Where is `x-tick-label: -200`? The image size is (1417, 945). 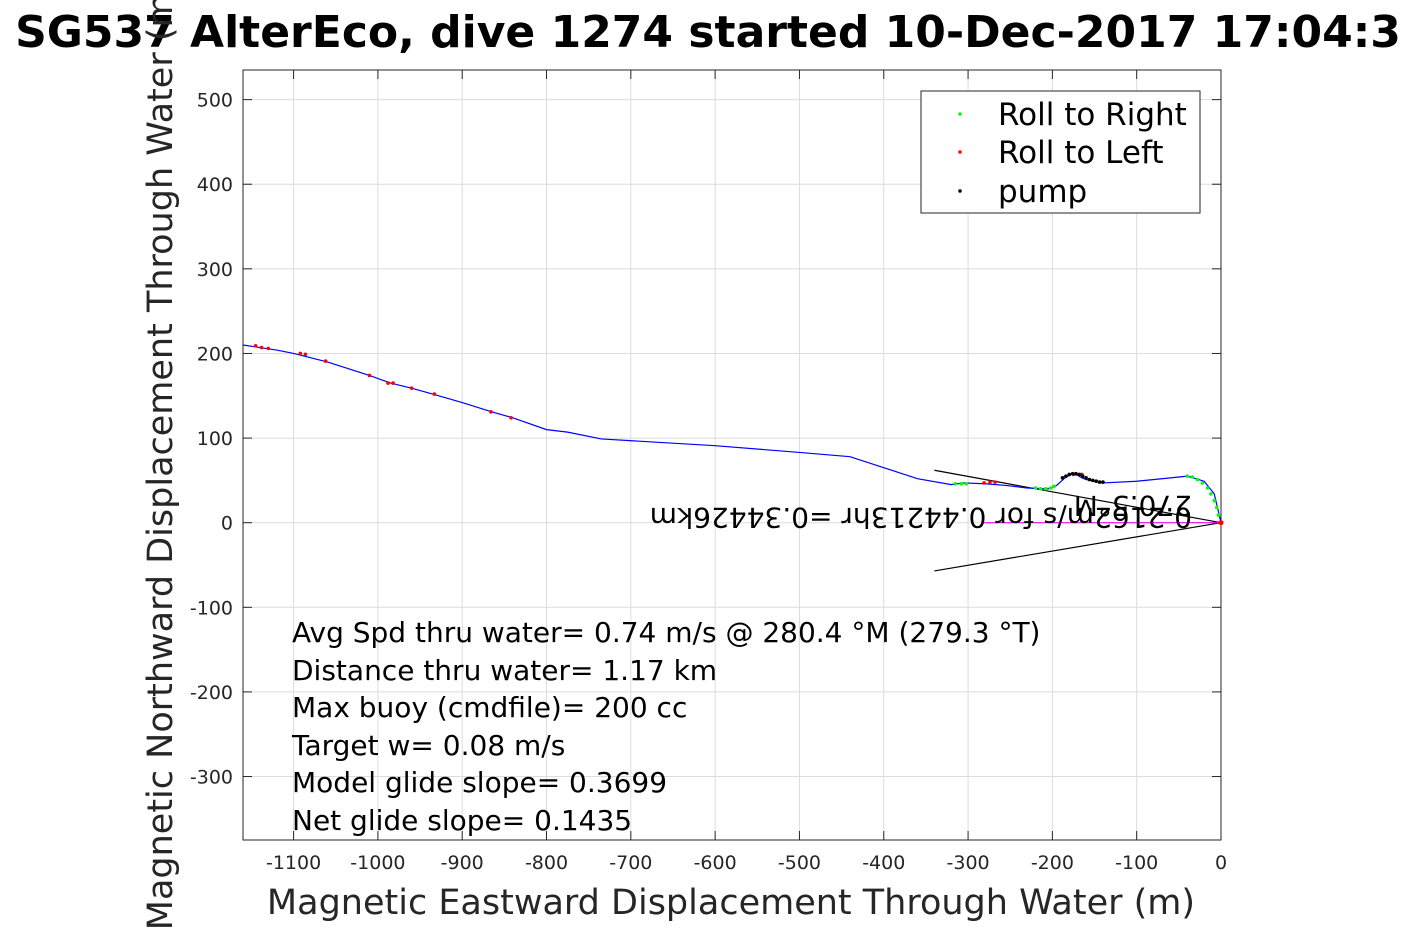 x-tick-label: -200 is located at coordinates (1052, 863).